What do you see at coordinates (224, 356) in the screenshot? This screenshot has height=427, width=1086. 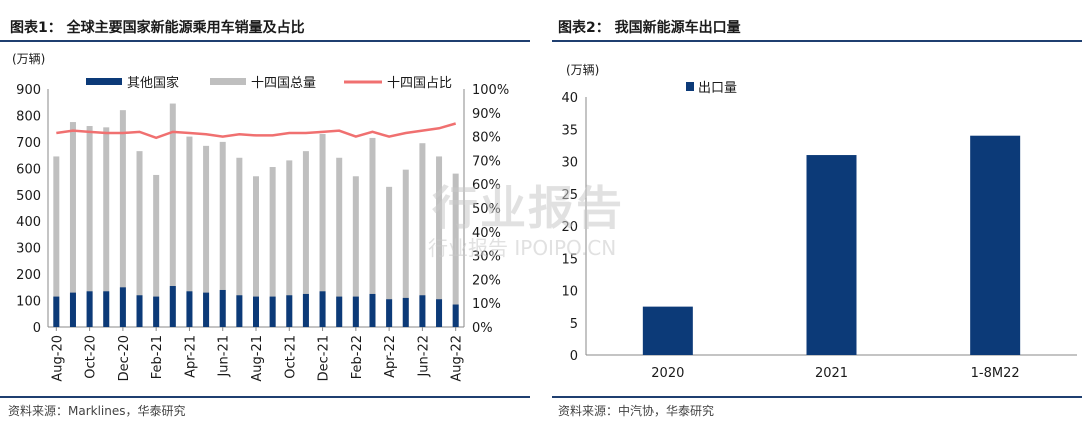 I see `x-tick-label: Jun-21` at bounding box center [224, 356].